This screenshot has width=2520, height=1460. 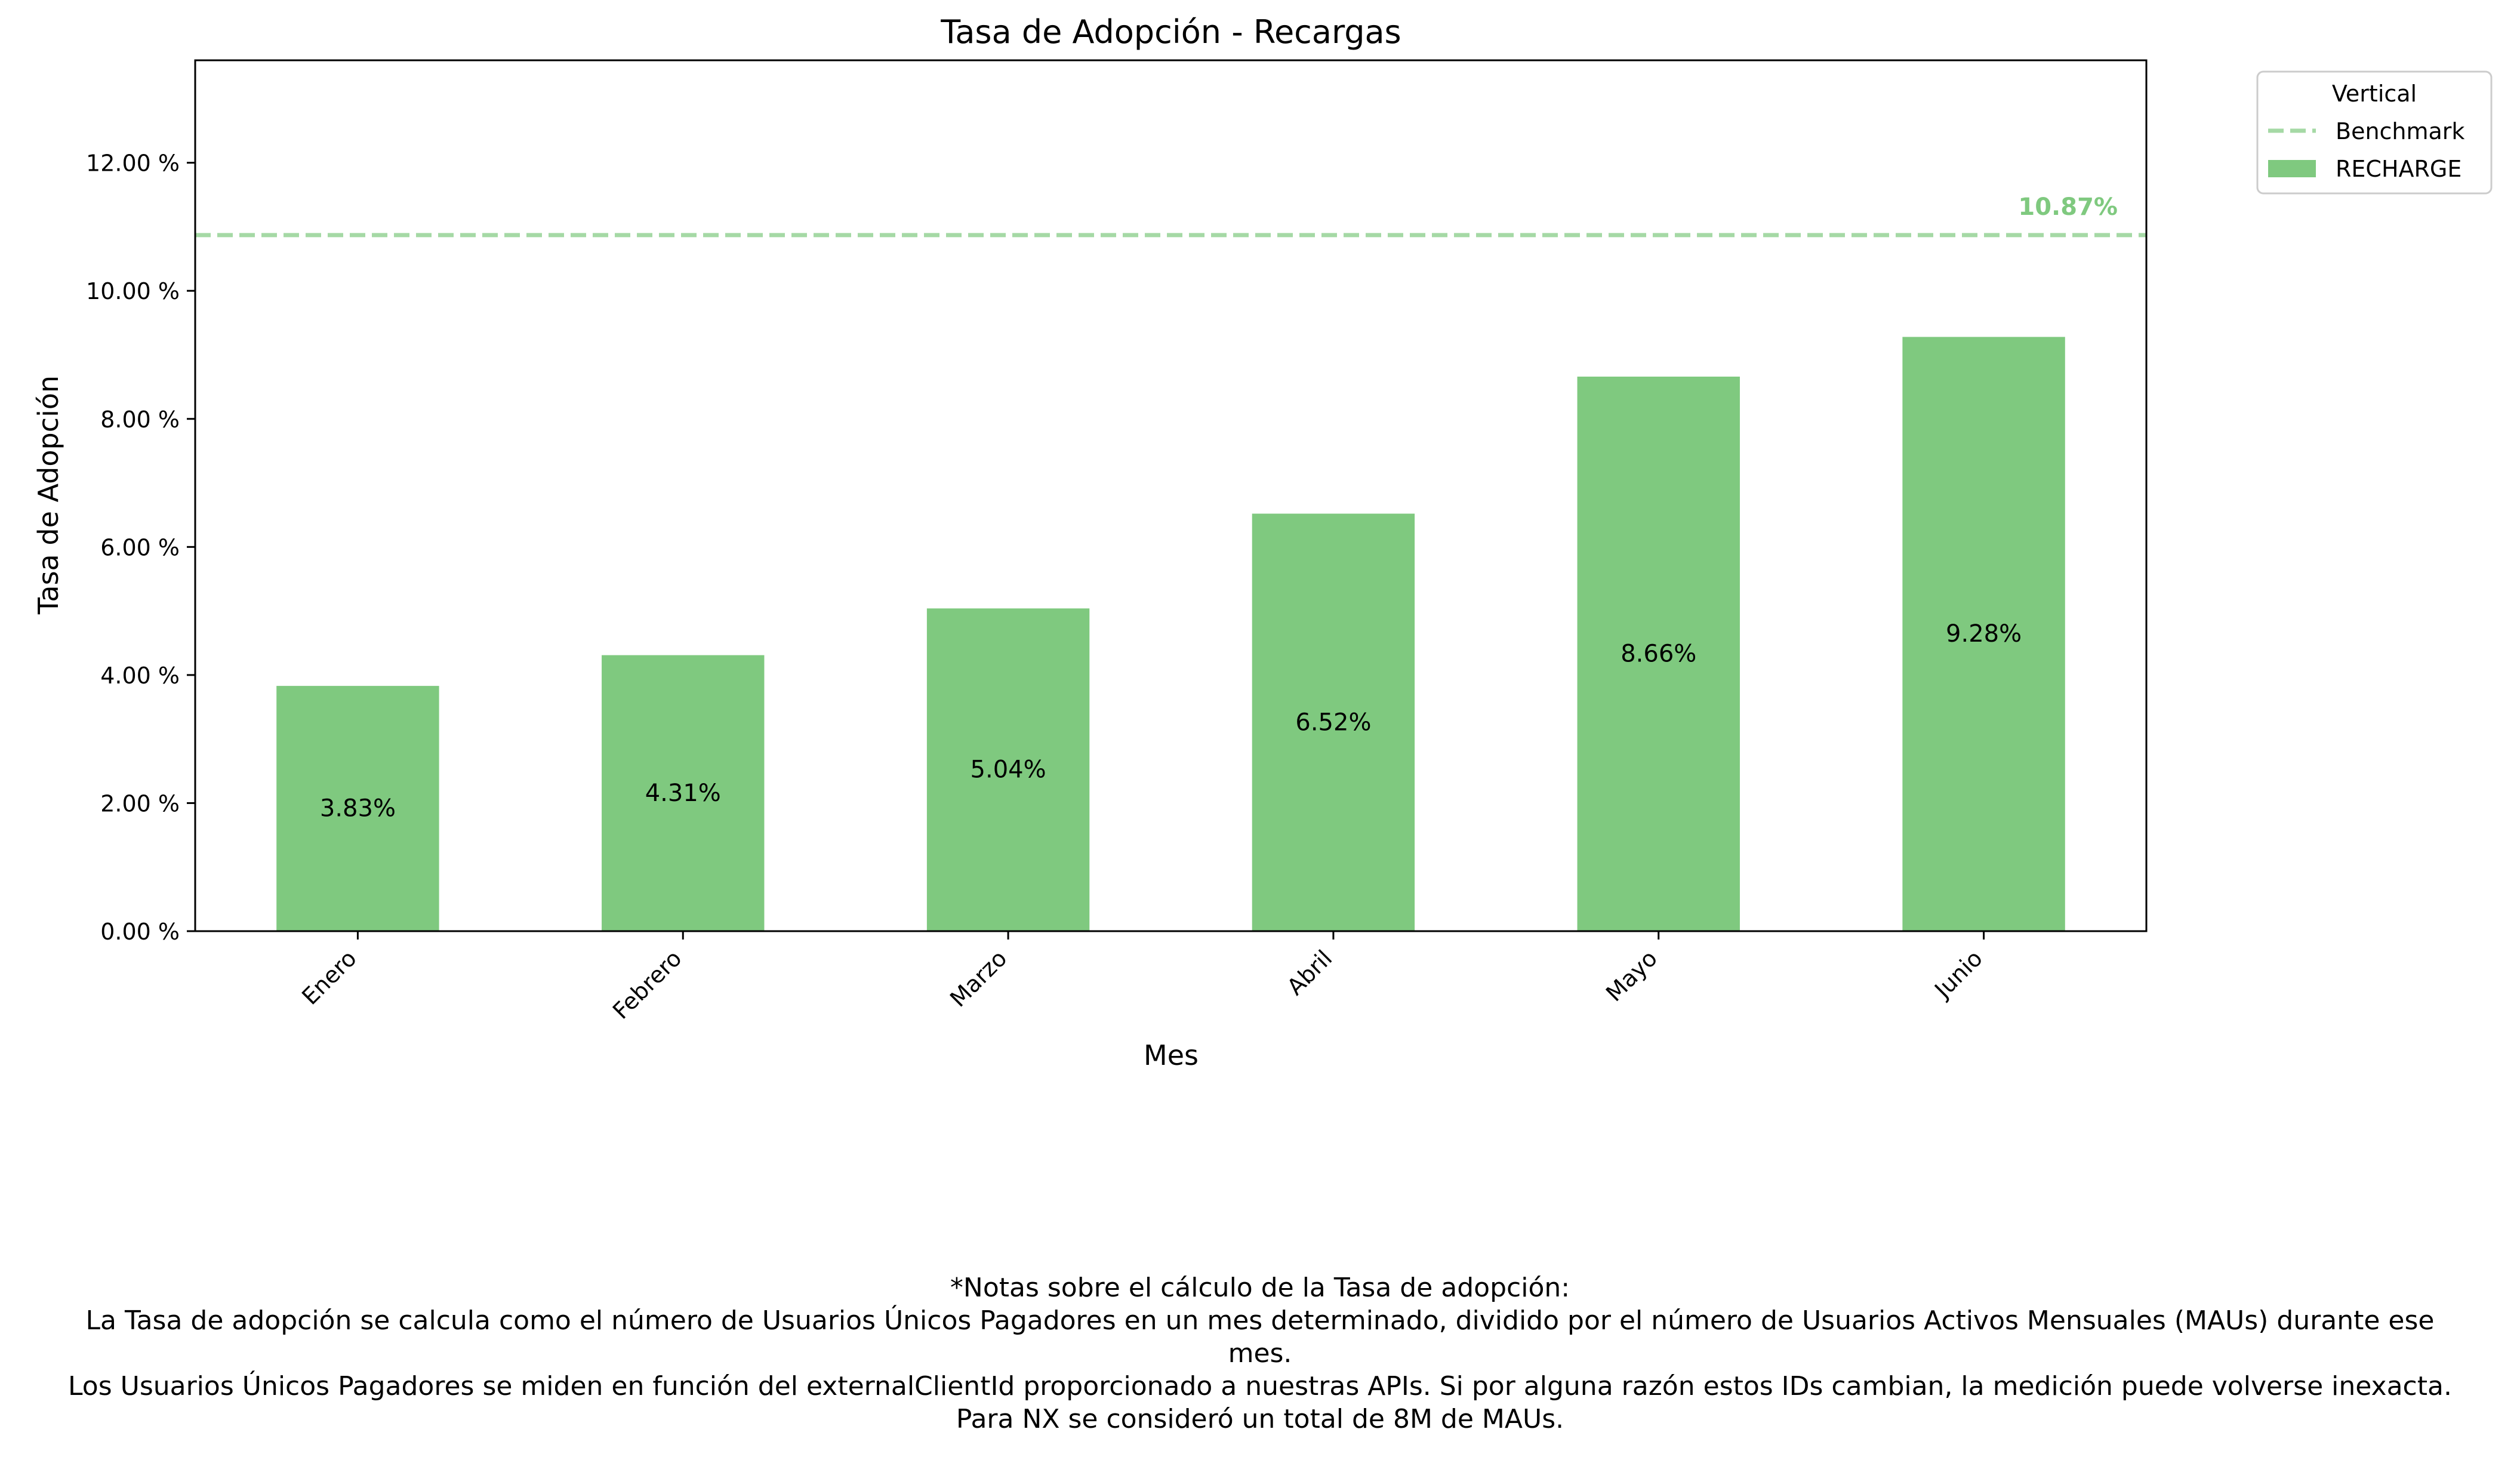 I want to click on legend-recharge-label: RECHARGE, so click(x=2399, y=169).